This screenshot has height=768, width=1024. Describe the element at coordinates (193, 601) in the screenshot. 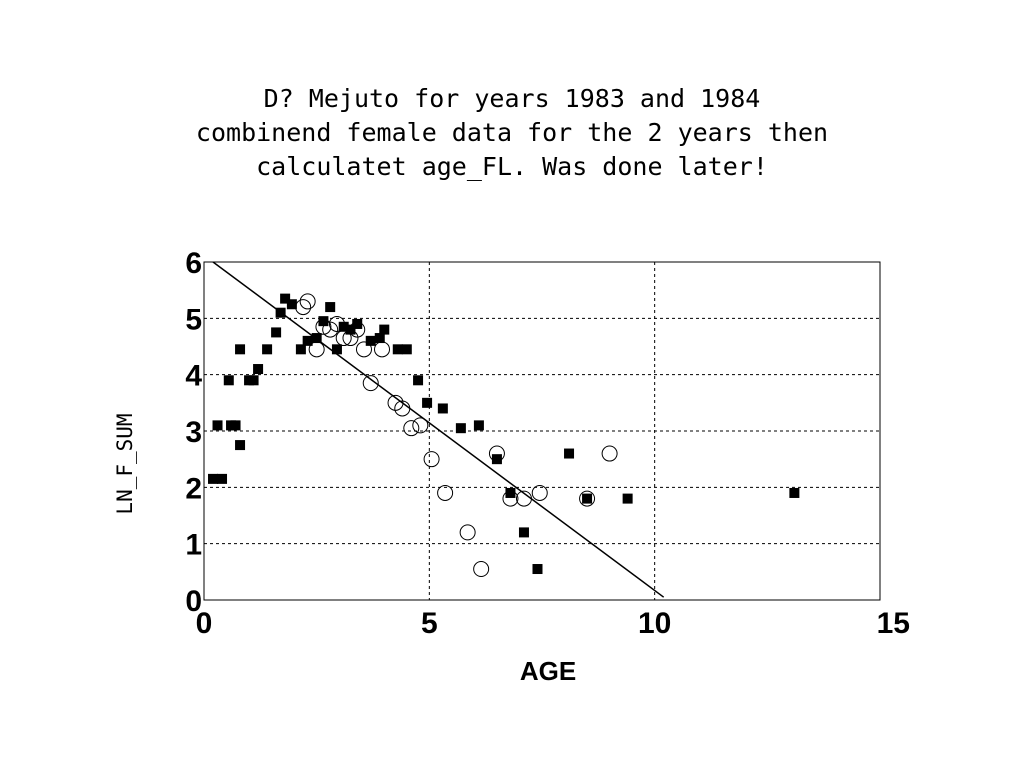

I see `y-tick-label: 0` at that location.